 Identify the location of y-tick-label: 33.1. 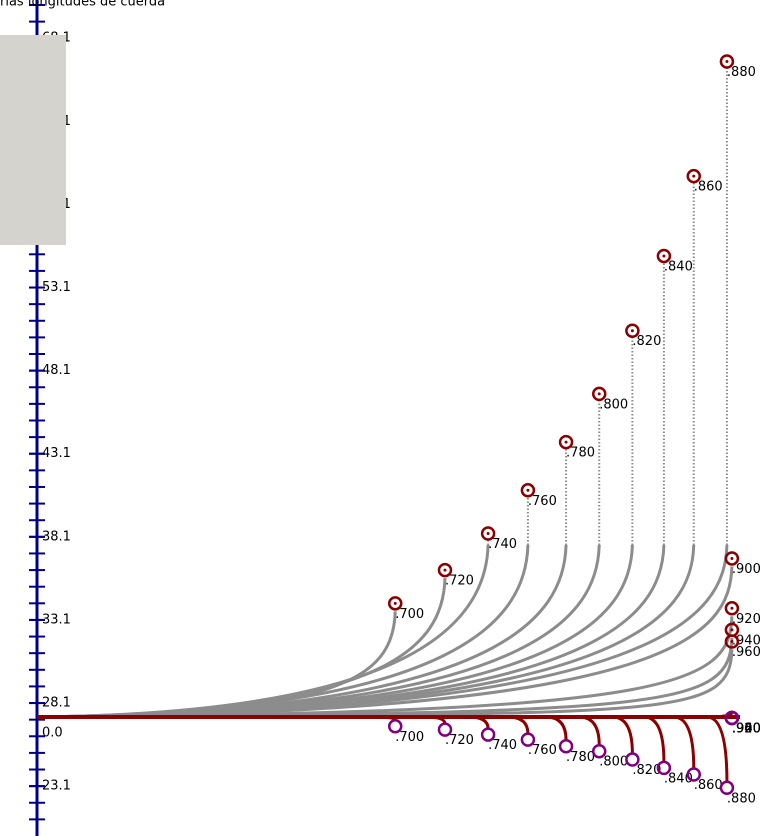
(56, 619).